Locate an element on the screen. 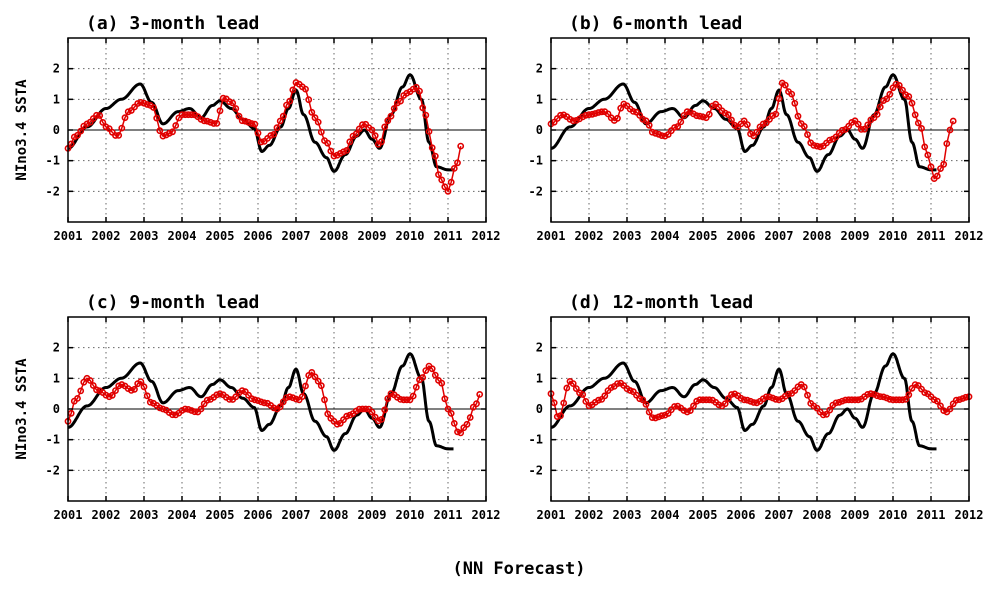  x-tick-label: 2009 is located at coordinates (855, 236).